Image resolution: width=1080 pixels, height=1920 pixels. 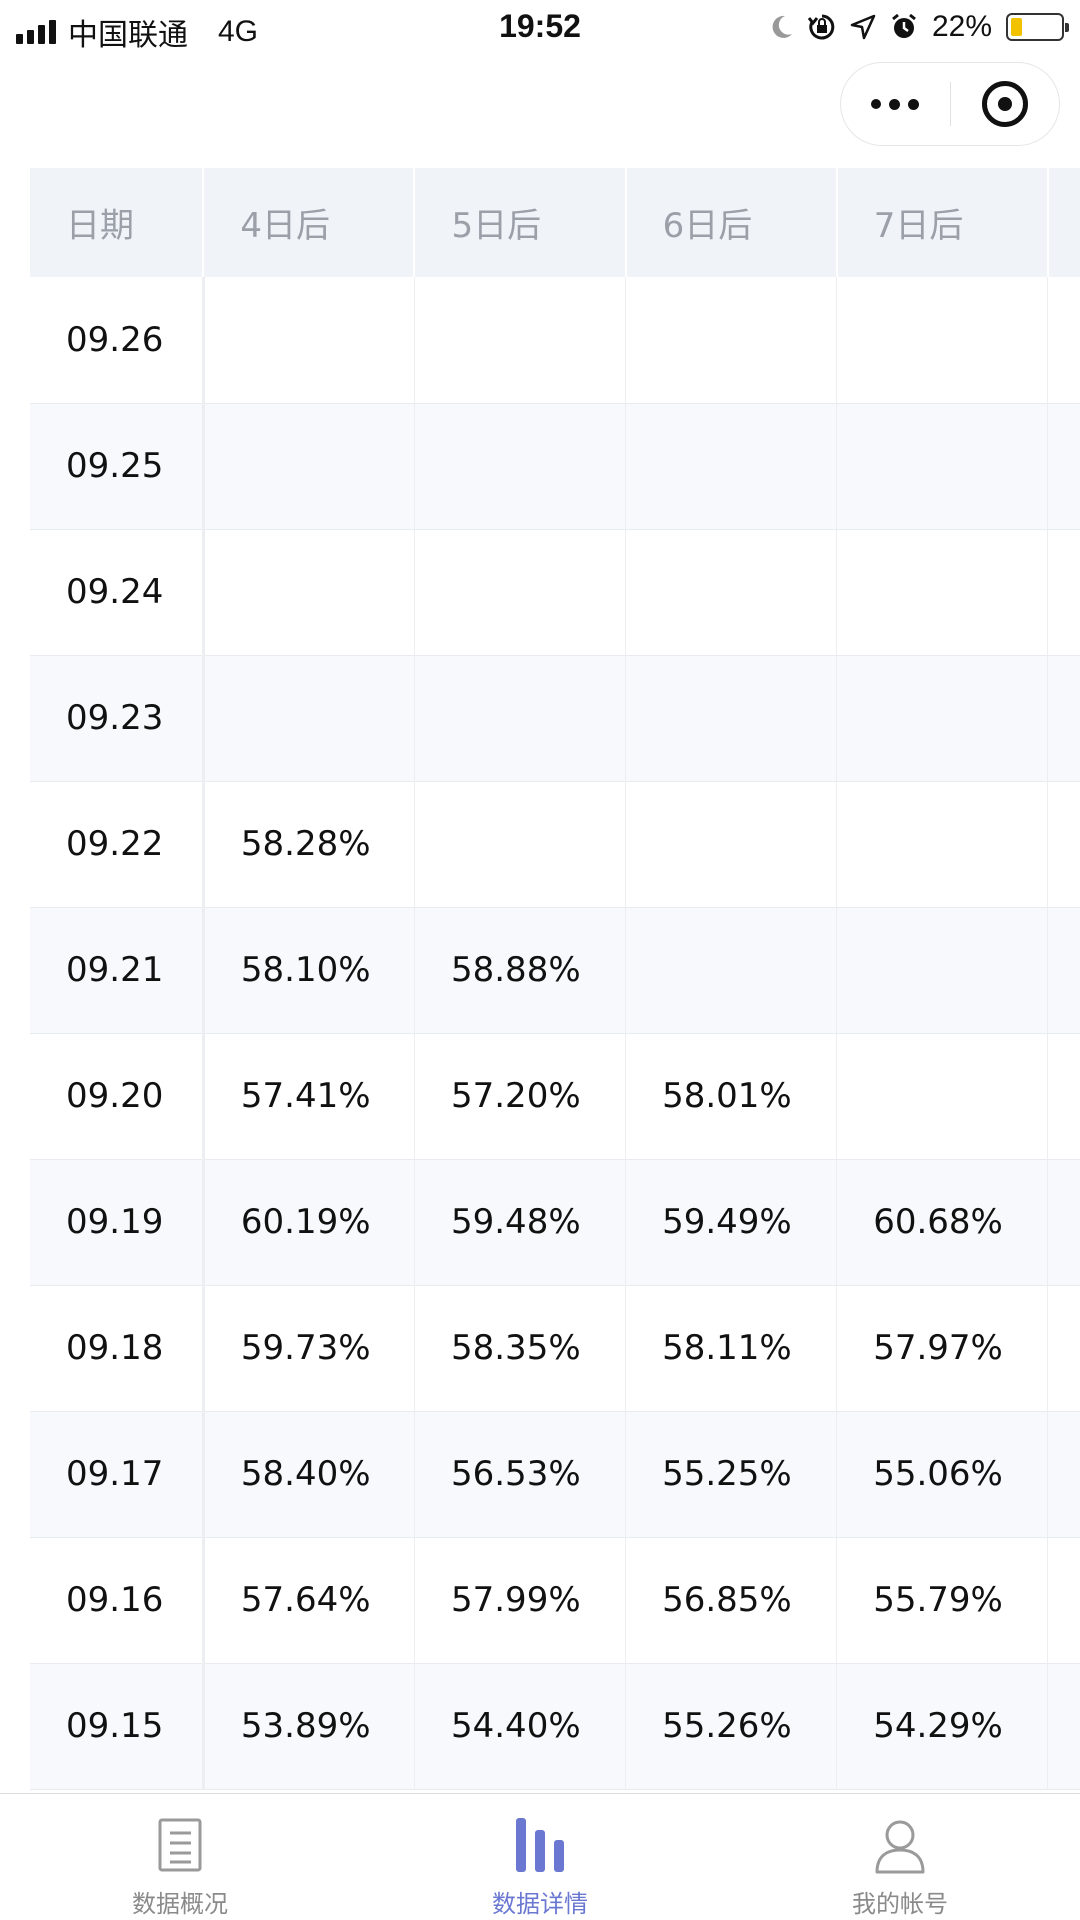 What do you see at coordinates (731, 1474) in the screenshot?
I see `retention-cell: 55.25%` at bounding box center [731, 1474].